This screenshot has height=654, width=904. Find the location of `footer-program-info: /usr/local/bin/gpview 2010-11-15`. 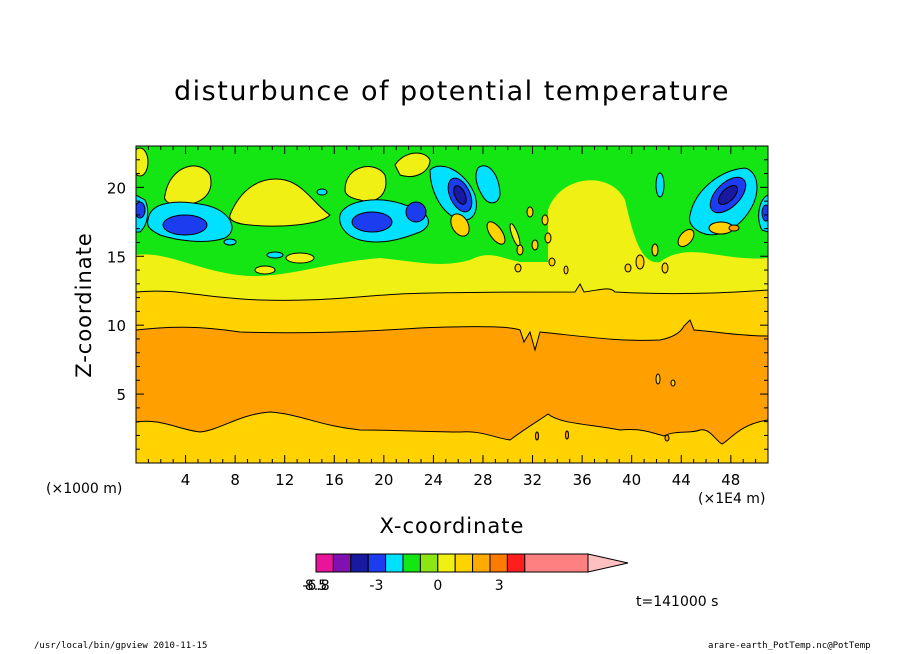

footer-program-info: /usr/local/bin/gpview 2010-11-15 is located at coordinates (121, 646).